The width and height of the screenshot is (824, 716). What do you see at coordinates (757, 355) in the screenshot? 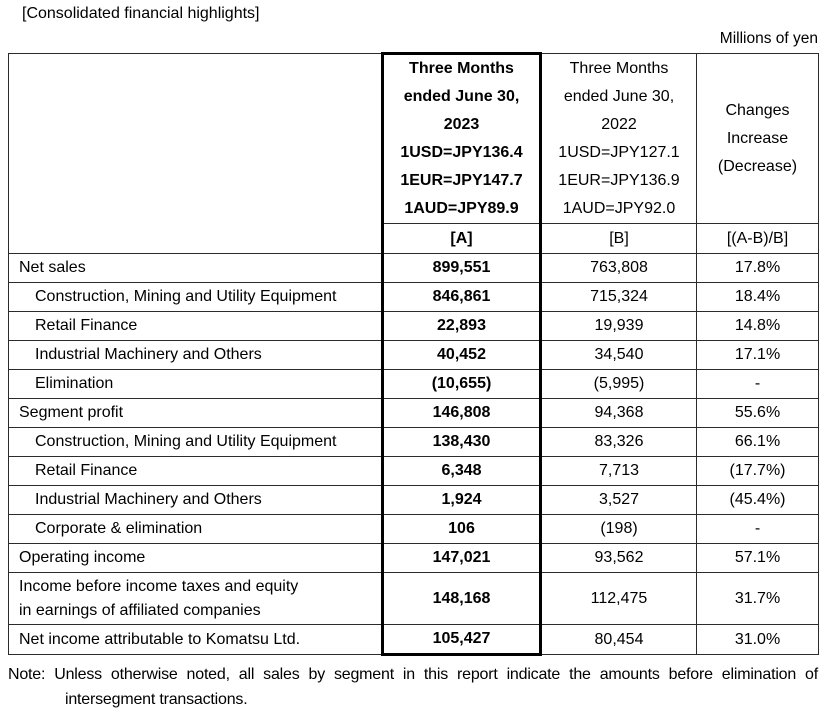
I see `value-change: 17.1%` at bounding box center [757, 355].